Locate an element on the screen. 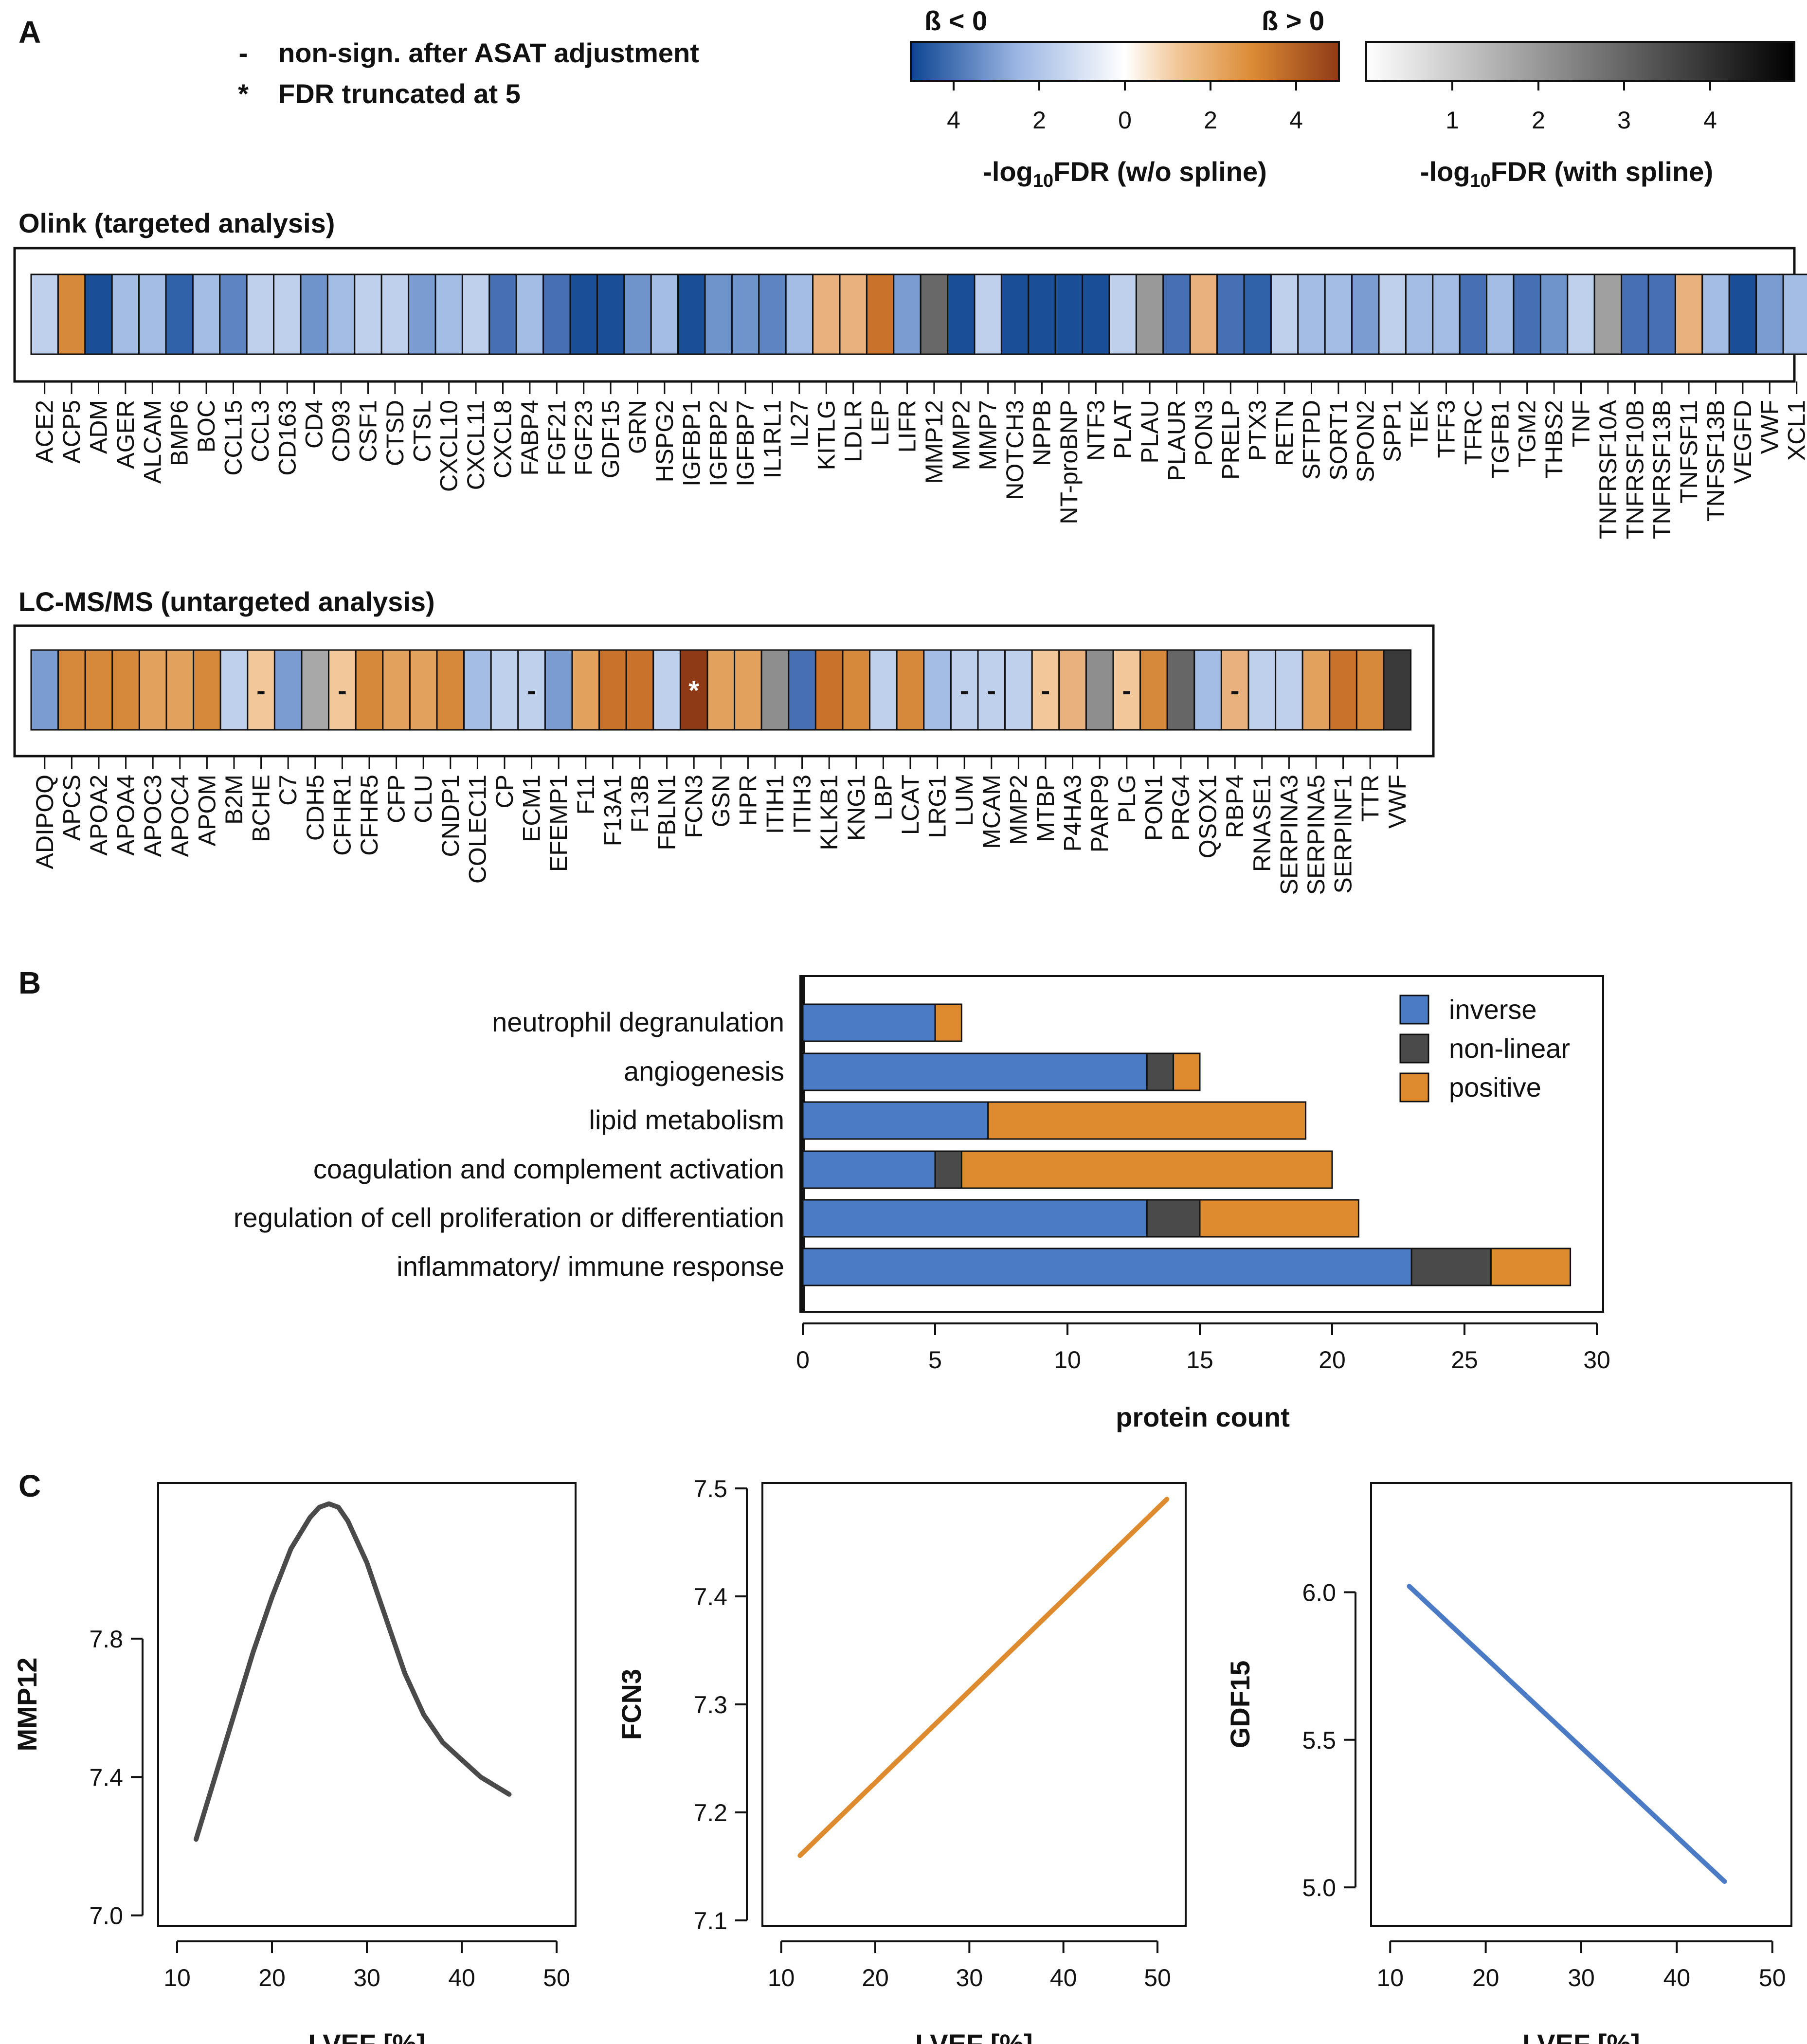 This screenshot has width=1807, height=2044. gene-label-apoc4: APOC4 is located at coordinates (180, 816).